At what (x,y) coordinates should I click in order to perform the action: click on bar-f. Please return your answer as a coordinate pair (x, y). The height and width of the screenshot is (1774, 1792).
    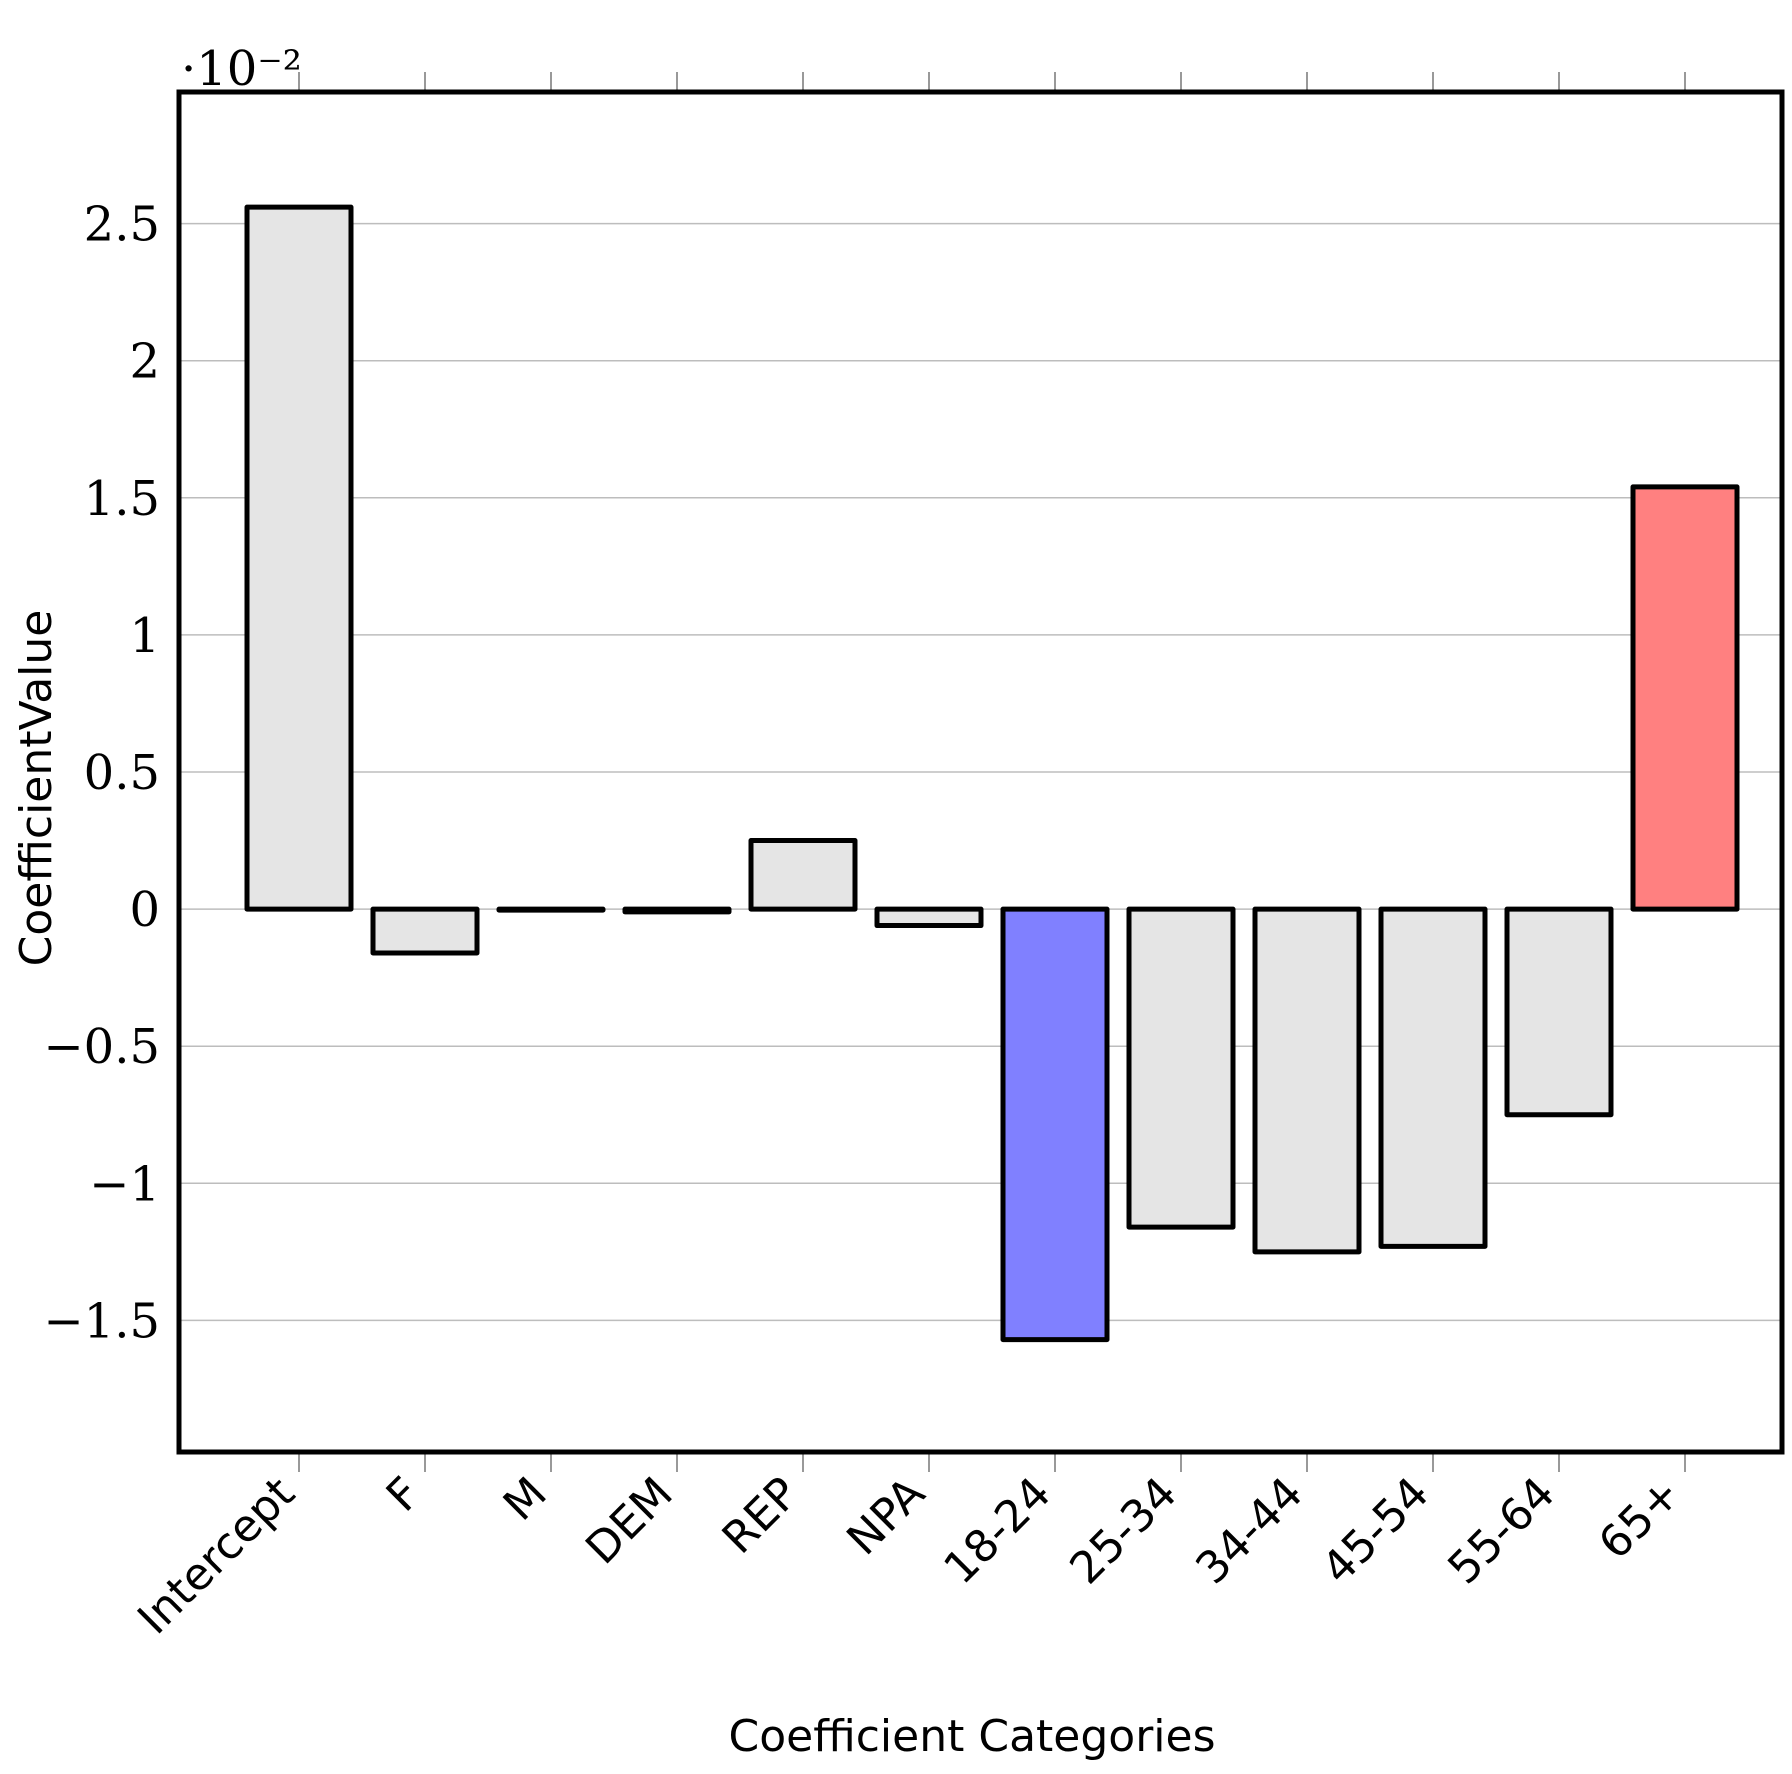
    Looking at the image, I should click on (425, 931).